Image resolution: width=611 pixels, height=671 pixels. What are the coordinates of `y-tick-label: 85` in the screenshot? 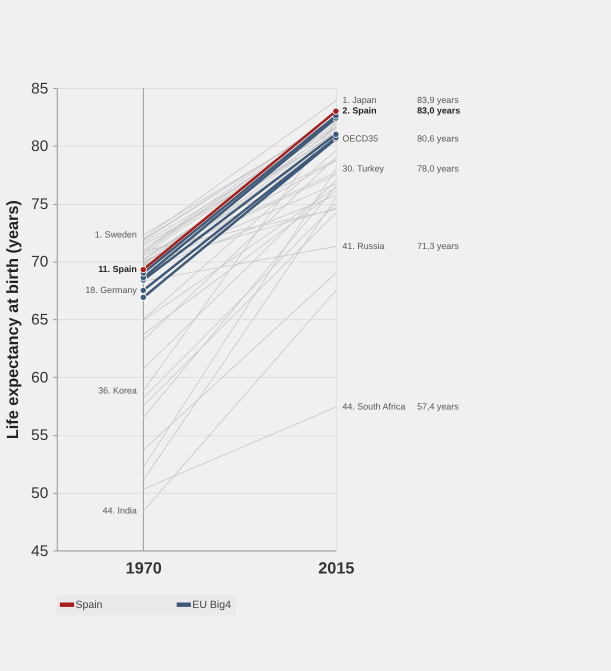 It's located at (39, 89).